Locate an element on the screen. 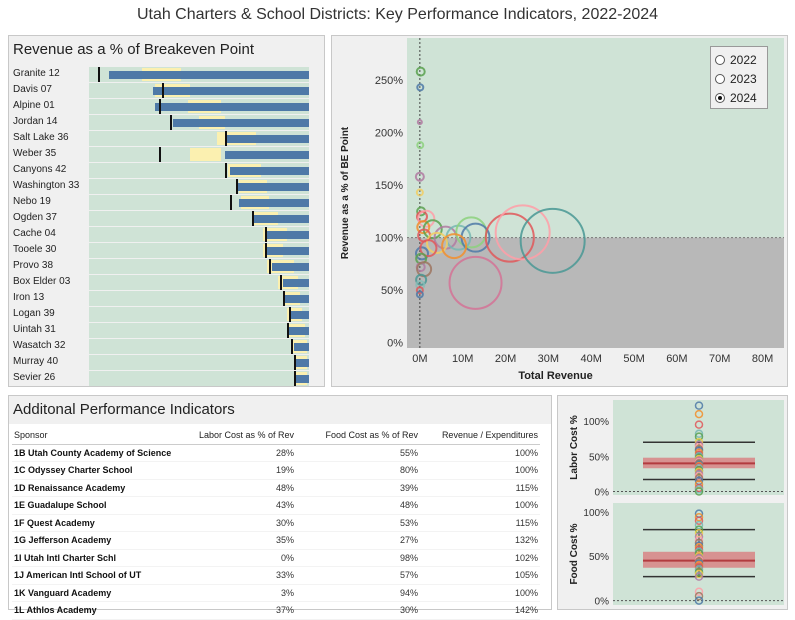 The height and width of the screenshot is (620, 795). bar-row: Murray 40 is located at coordinates (166, 362).